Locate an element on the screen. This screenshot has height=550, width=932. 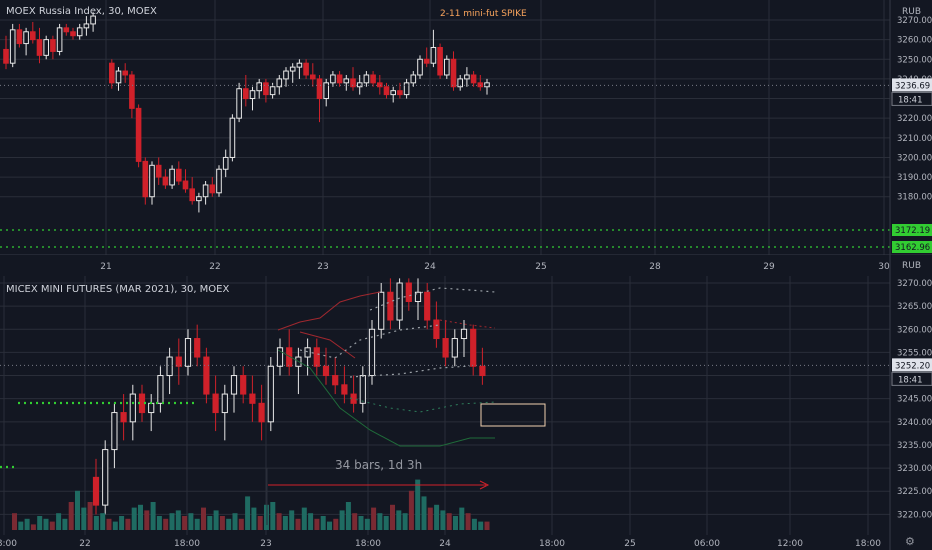
bottom-y-tick-label: 3220.00 is located at coordinates (914, 515).